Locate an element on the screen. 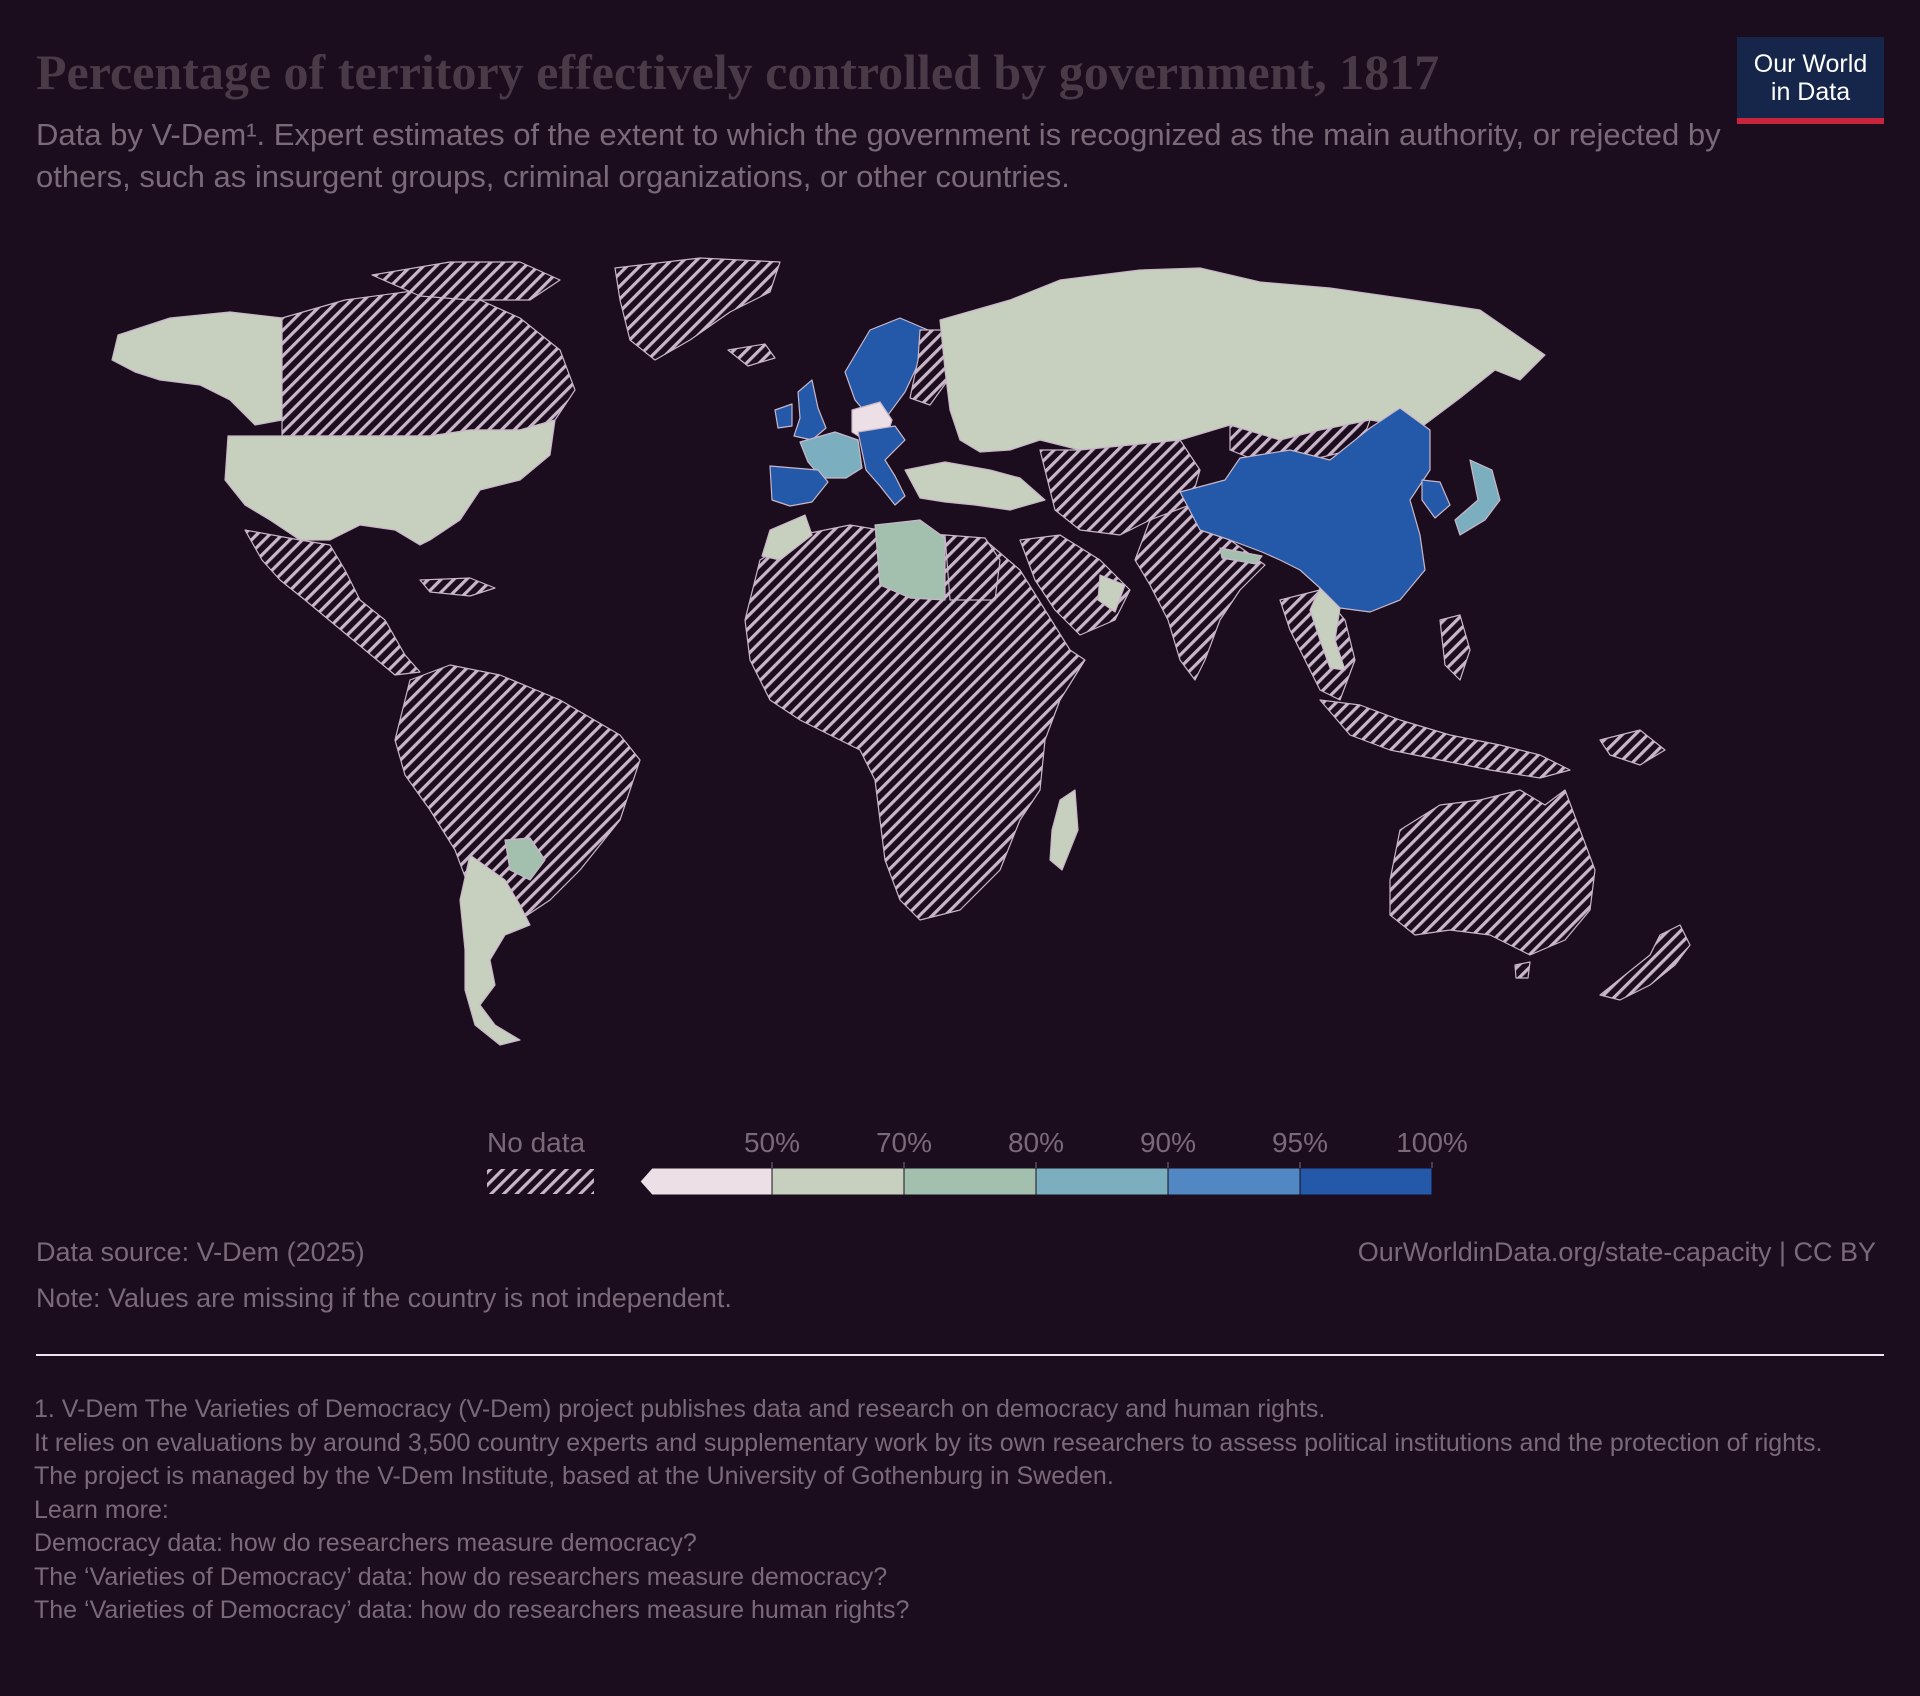 This screenshot has height=1696, width=1920. region-libya is located at coordinates (910, 560).